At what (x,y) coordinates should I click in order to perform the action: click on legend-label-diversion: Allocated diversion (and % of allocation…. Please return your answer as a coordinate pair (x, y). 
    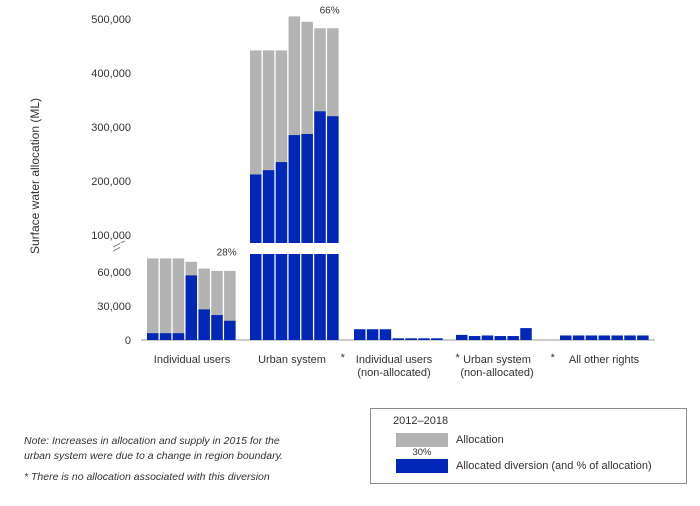
    Looking at the image, I should click on (554, 466).